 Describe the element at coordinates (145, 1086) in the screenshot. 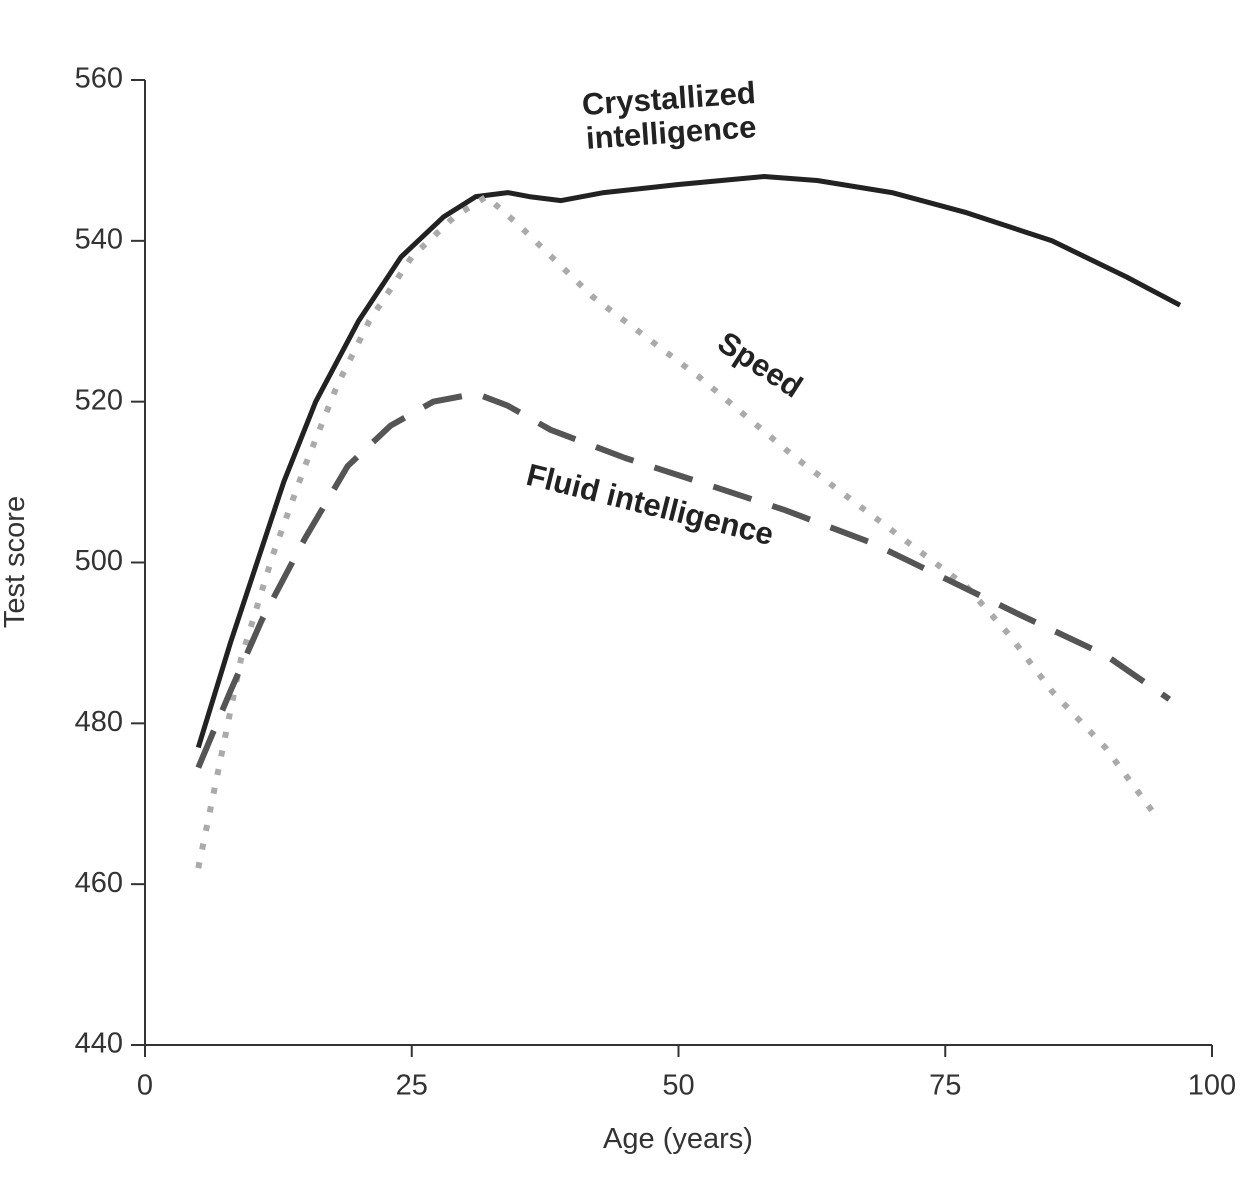

I see `x-tick-label: 0` at that location.